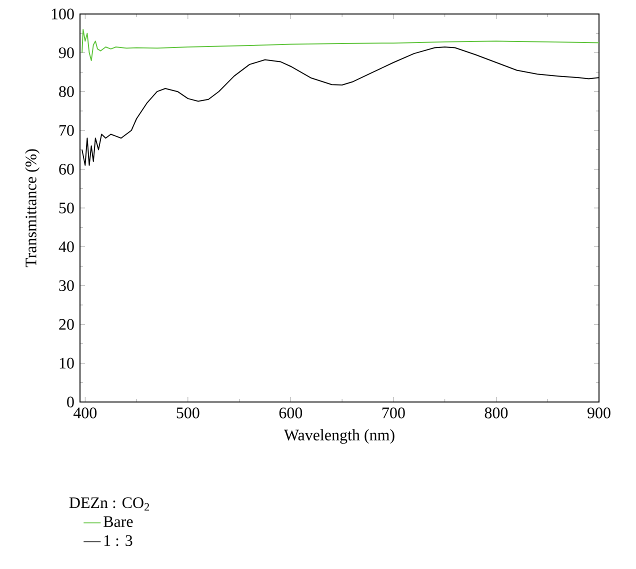 The height and width of the screenshot is (569, 636). What do you see at coordinates (66, 208) in the screenshot?
I see `y-tick-label: 50` at bounding box center [66, 208].